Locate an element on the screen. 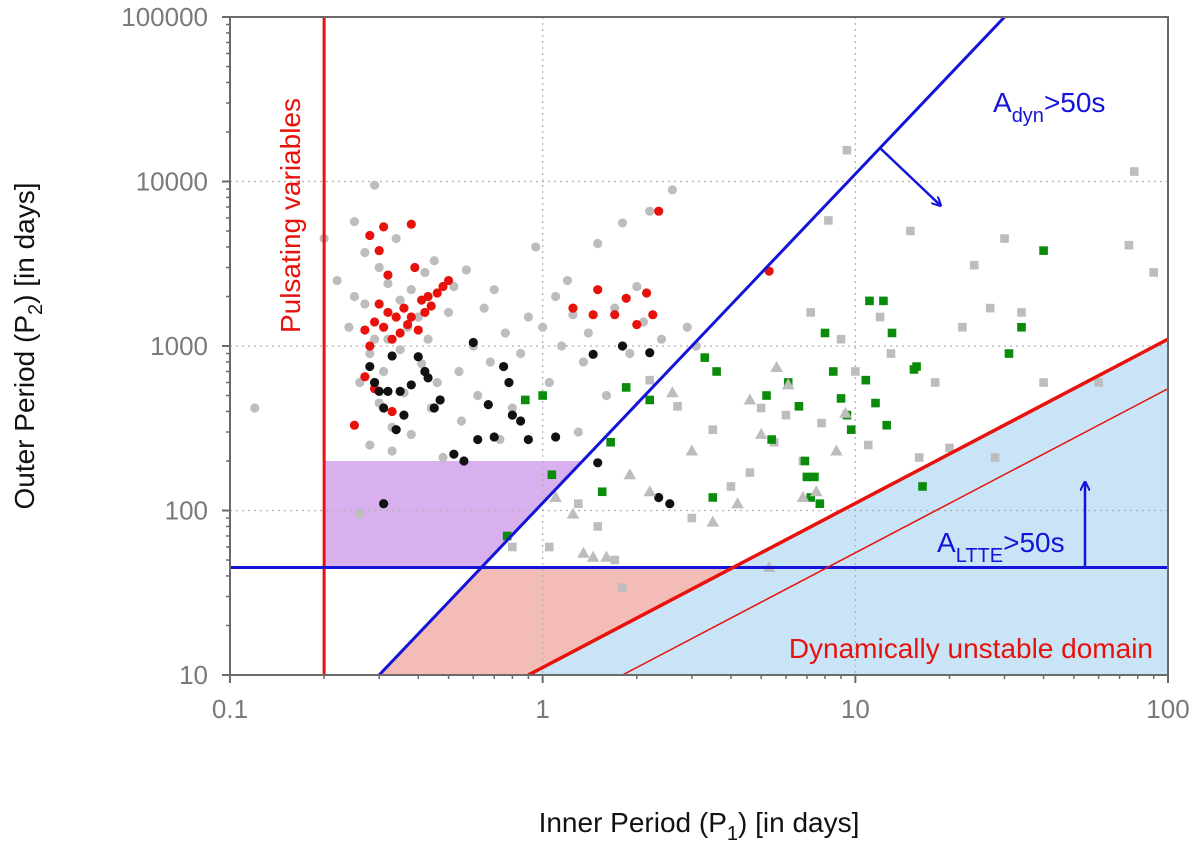 This screenshot has width=1200, height=847. purple-region is located at coordinates (453, 514).